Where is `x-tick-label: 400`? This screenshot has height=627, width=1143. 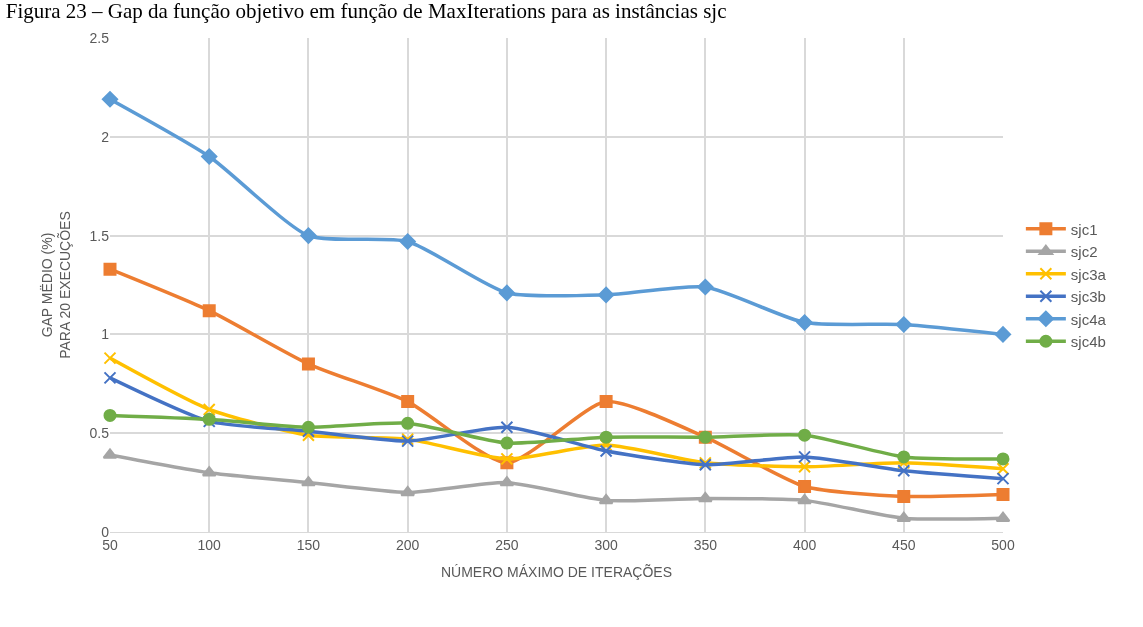 x-tick-label: 400 is located at coordinates (804, 544).